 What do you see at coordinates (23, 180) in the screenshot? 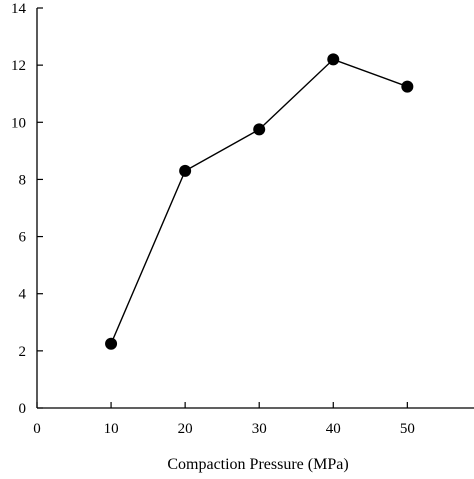
I see `y-tick-label: 8` at bounding box center [23, 180].